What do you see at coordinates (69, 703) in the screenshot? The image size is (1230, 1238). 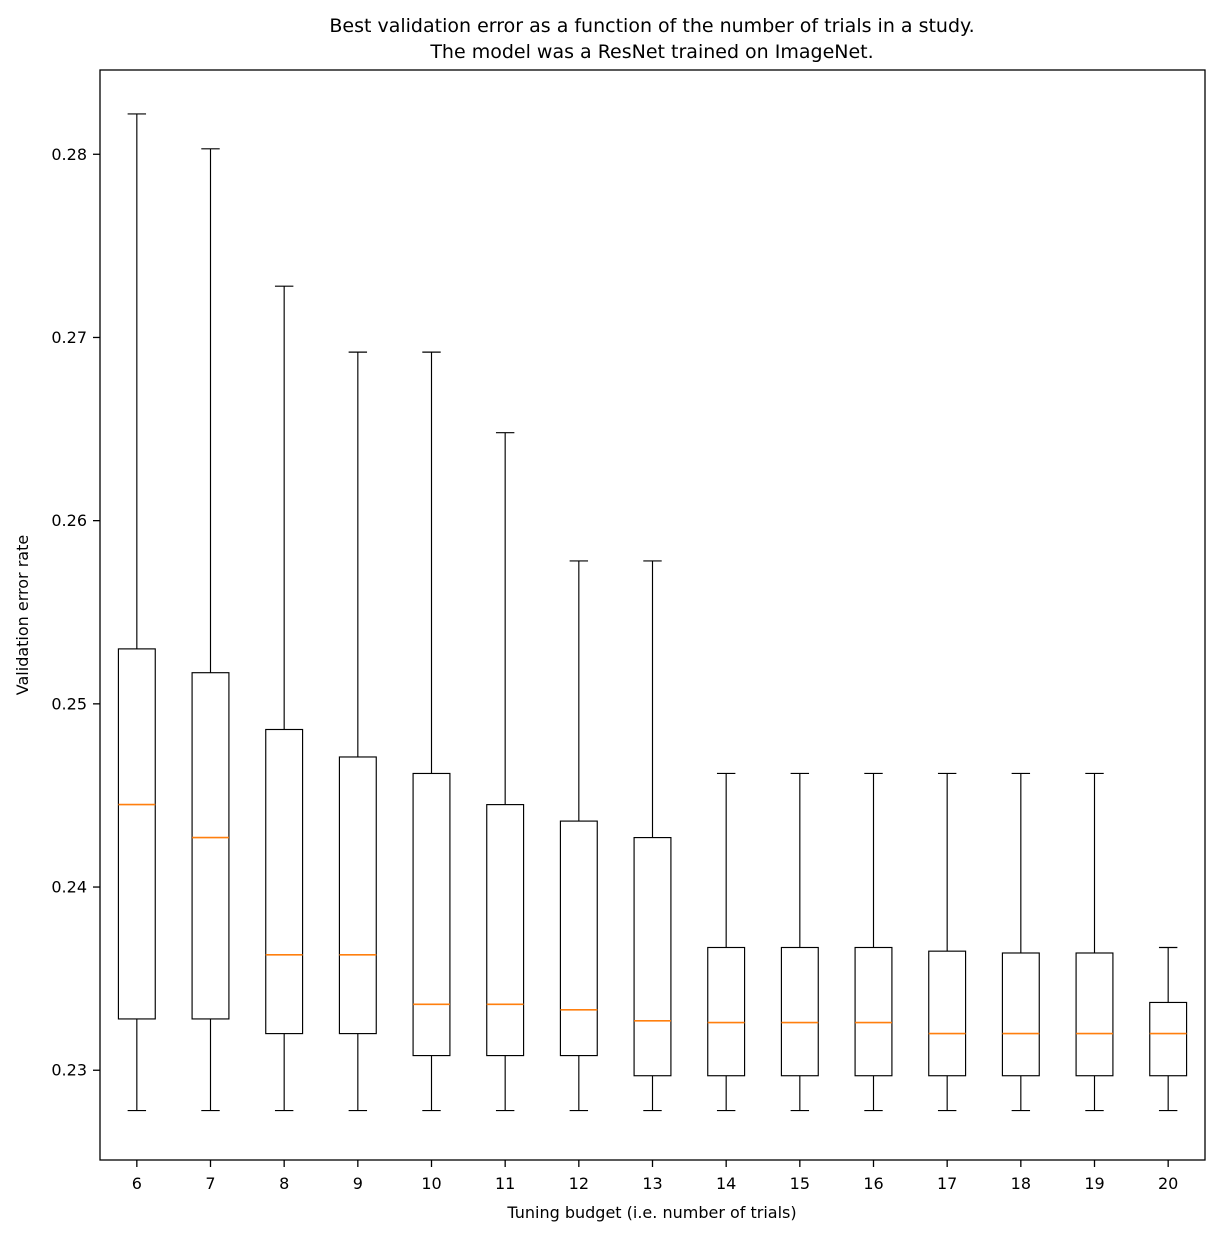 I see `y-tick-label: 0.25` at bounding box center [69, 703].